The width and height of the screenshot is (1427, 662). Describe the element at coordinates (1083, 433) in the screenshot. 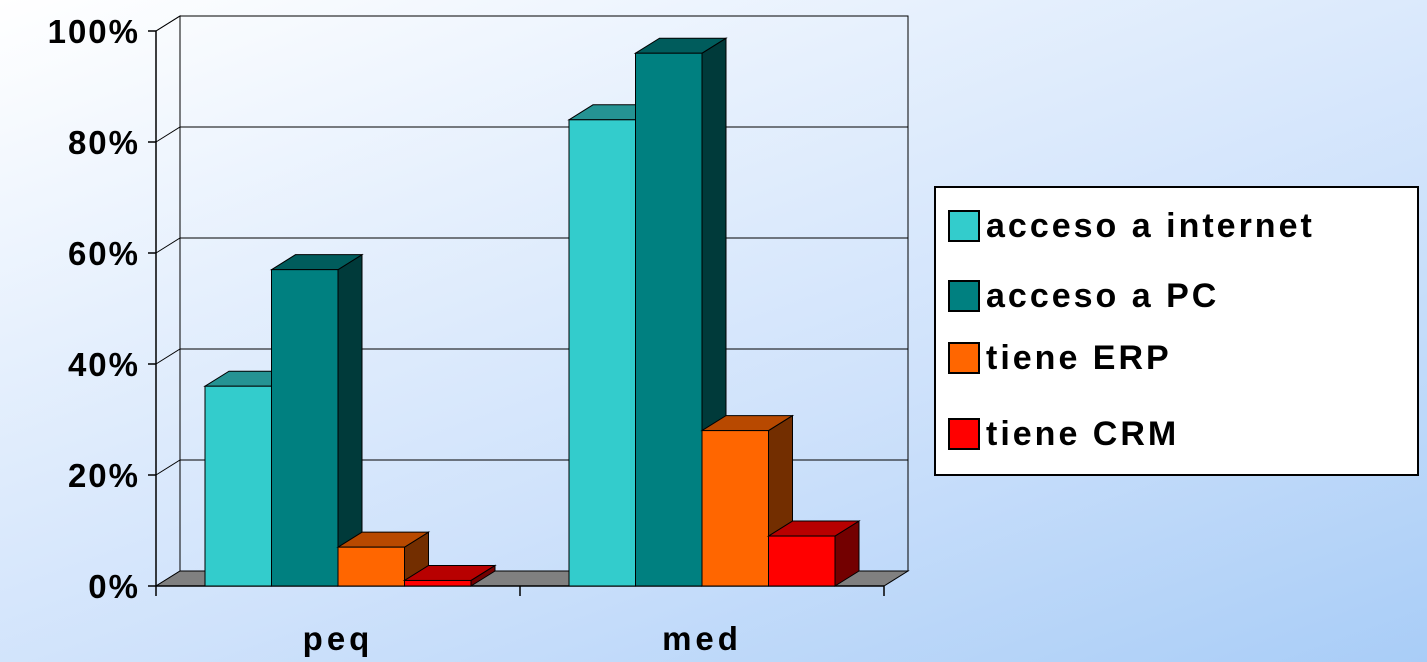

I see `legend-label: tiene CRM` at that location.